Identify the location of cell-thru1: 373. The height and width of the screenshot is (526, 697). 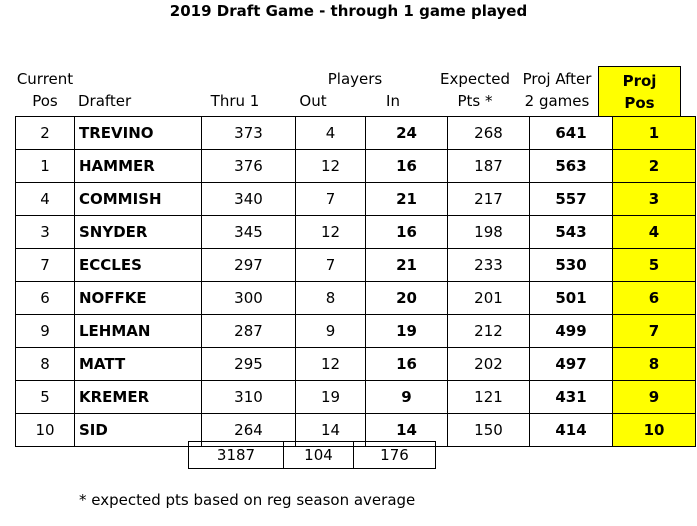
(248, 133).